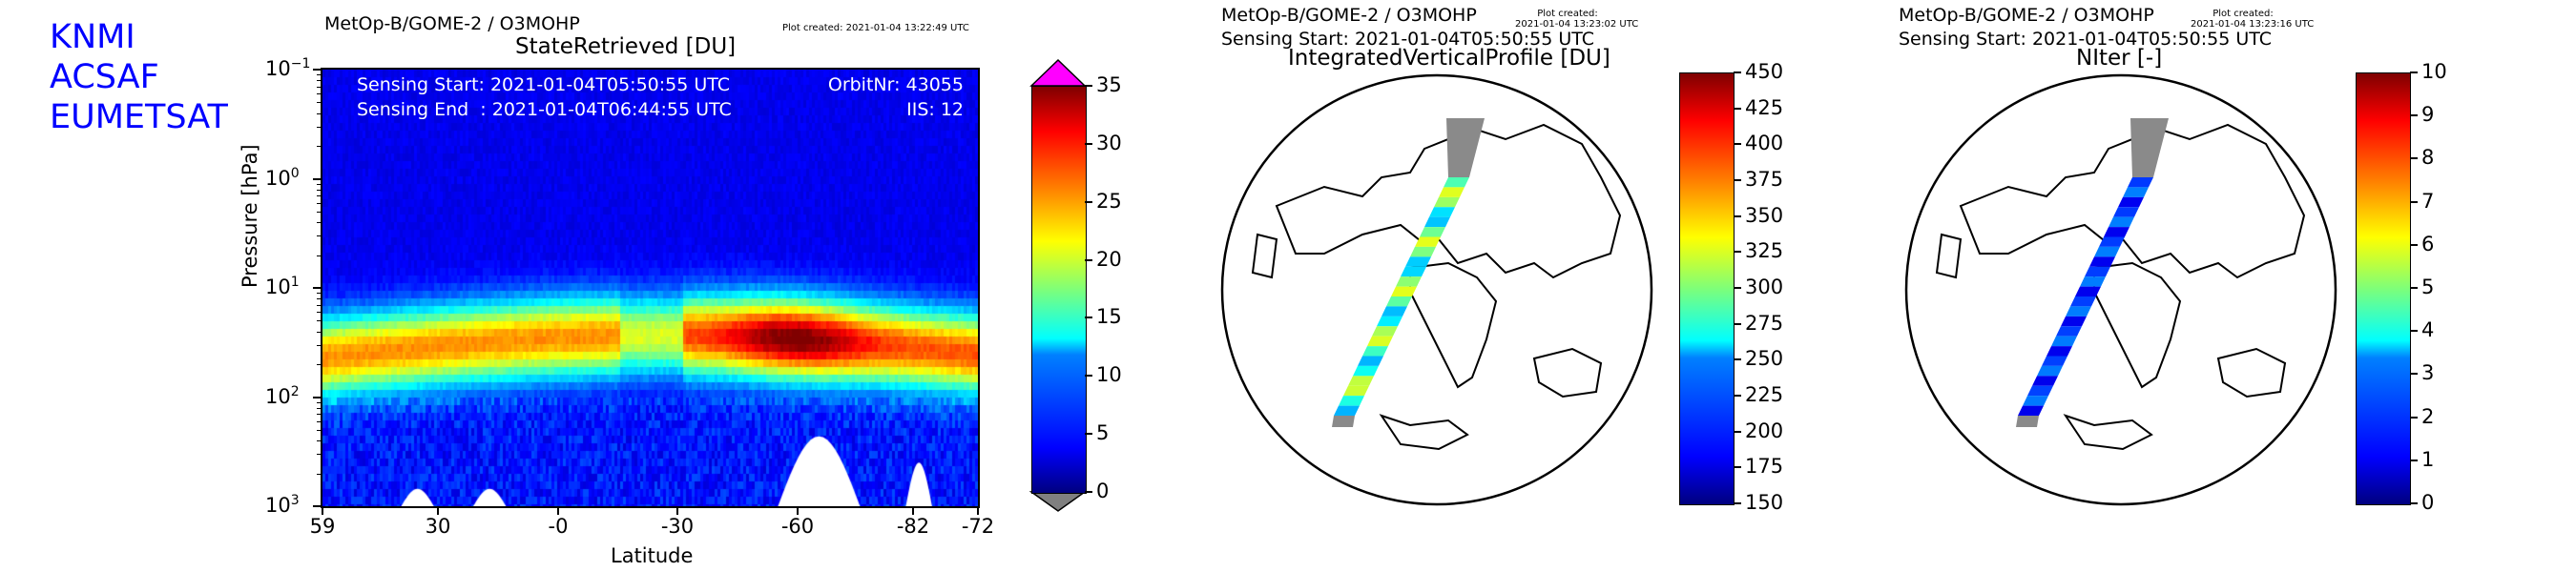 This screenshot has width=2576, height=572. I want to click on x-tick-label: -82, so click(913, 526).